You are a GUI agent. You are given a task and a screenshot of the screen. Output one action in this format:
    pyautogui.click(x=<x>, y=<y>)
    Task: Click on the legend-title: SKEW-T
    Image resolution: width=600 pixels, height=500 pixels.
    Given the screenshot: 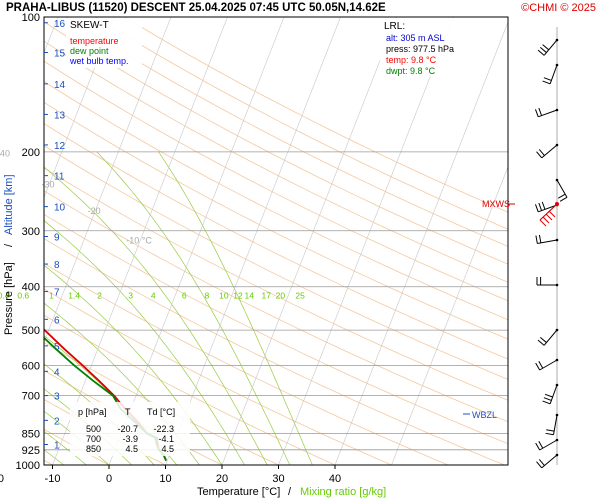 What is the action you would take?
    pyautogui.click(x=89, y=25)
    